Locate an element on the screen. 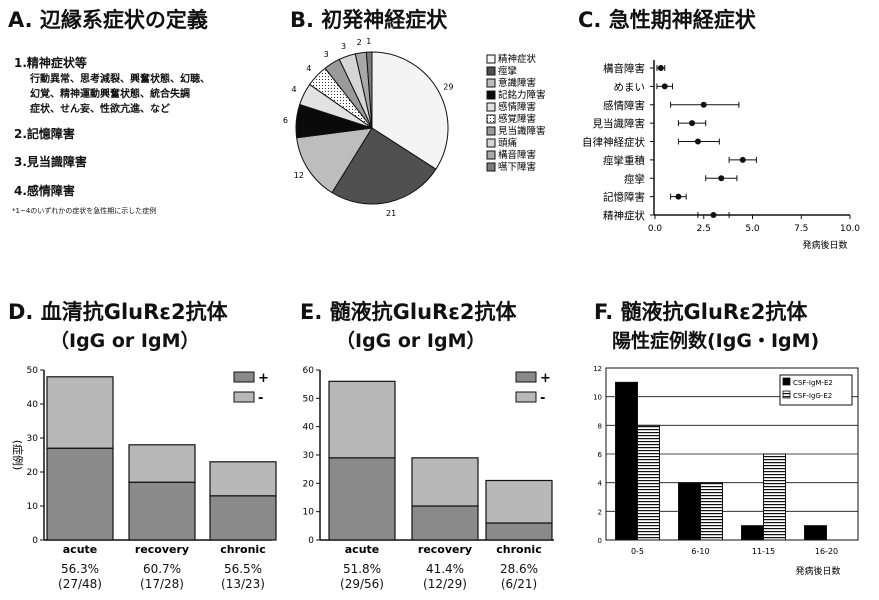  pie-legend-label-1: 痙攣 is located at coordinates (507, 71).